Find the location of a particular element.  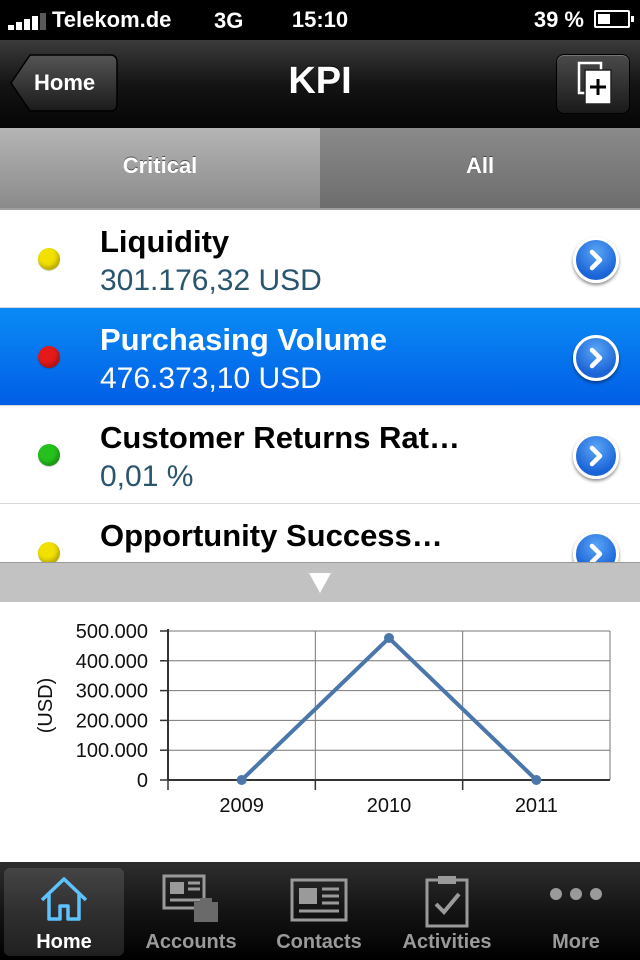

series-line is located at coordinates (389, 709).